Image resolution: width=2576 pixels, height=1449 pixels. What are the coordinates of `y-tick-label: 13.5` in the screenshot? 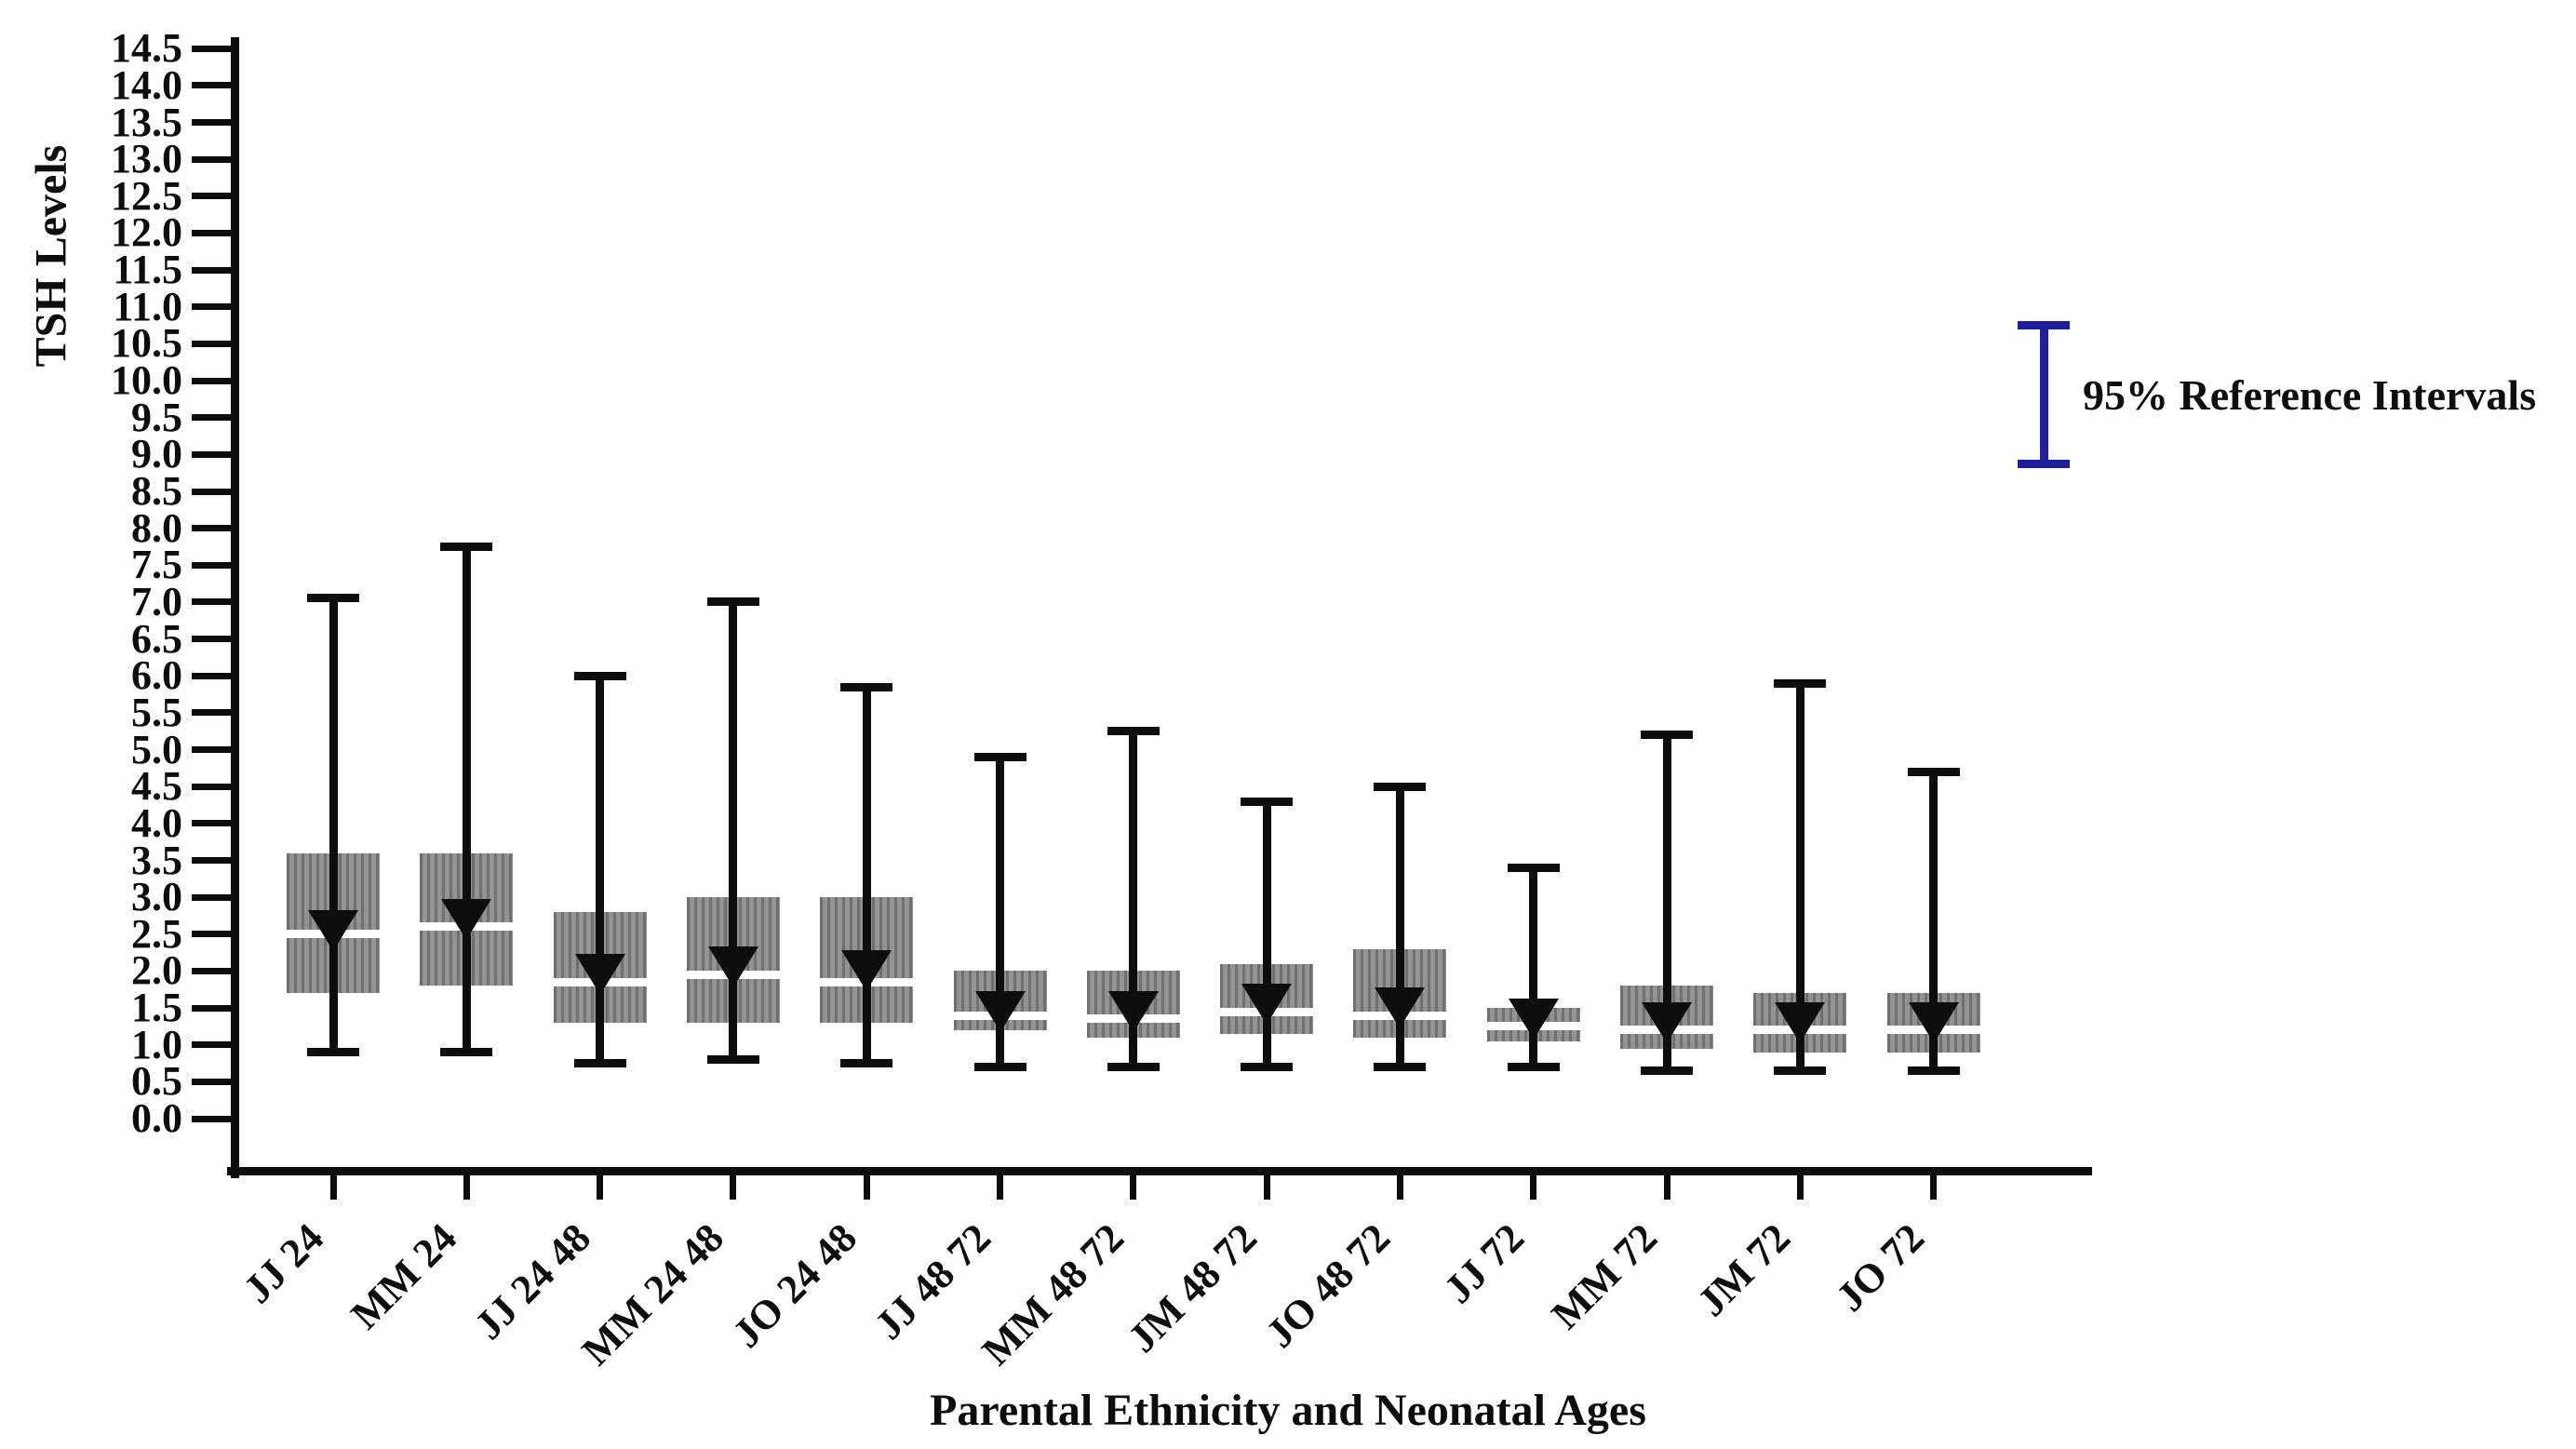 It's located at (146, 122).